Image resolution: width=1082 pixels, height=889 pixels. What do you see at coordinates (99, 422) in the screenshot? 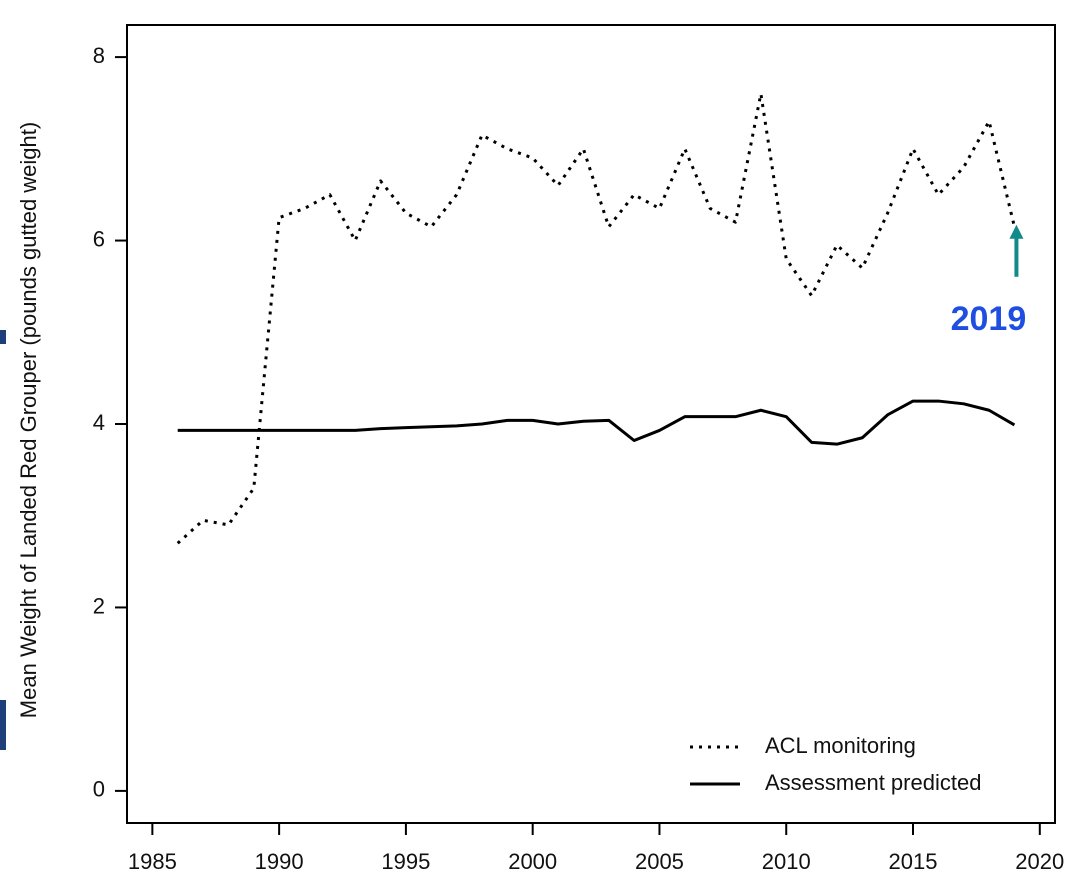
I see `y-tick-label: 4` at bounding box center [99, 422].